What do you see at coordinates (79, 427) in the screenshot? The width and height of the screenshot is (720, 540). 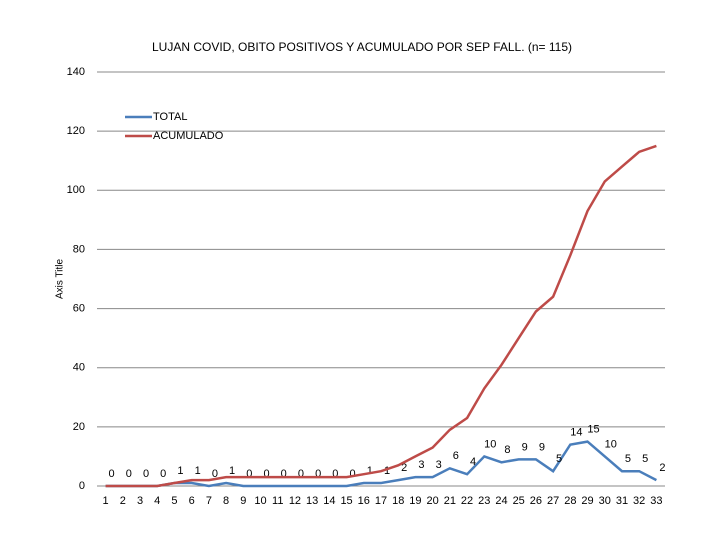 I see `y-tick-label: 20` at bounding box center [79, 427].